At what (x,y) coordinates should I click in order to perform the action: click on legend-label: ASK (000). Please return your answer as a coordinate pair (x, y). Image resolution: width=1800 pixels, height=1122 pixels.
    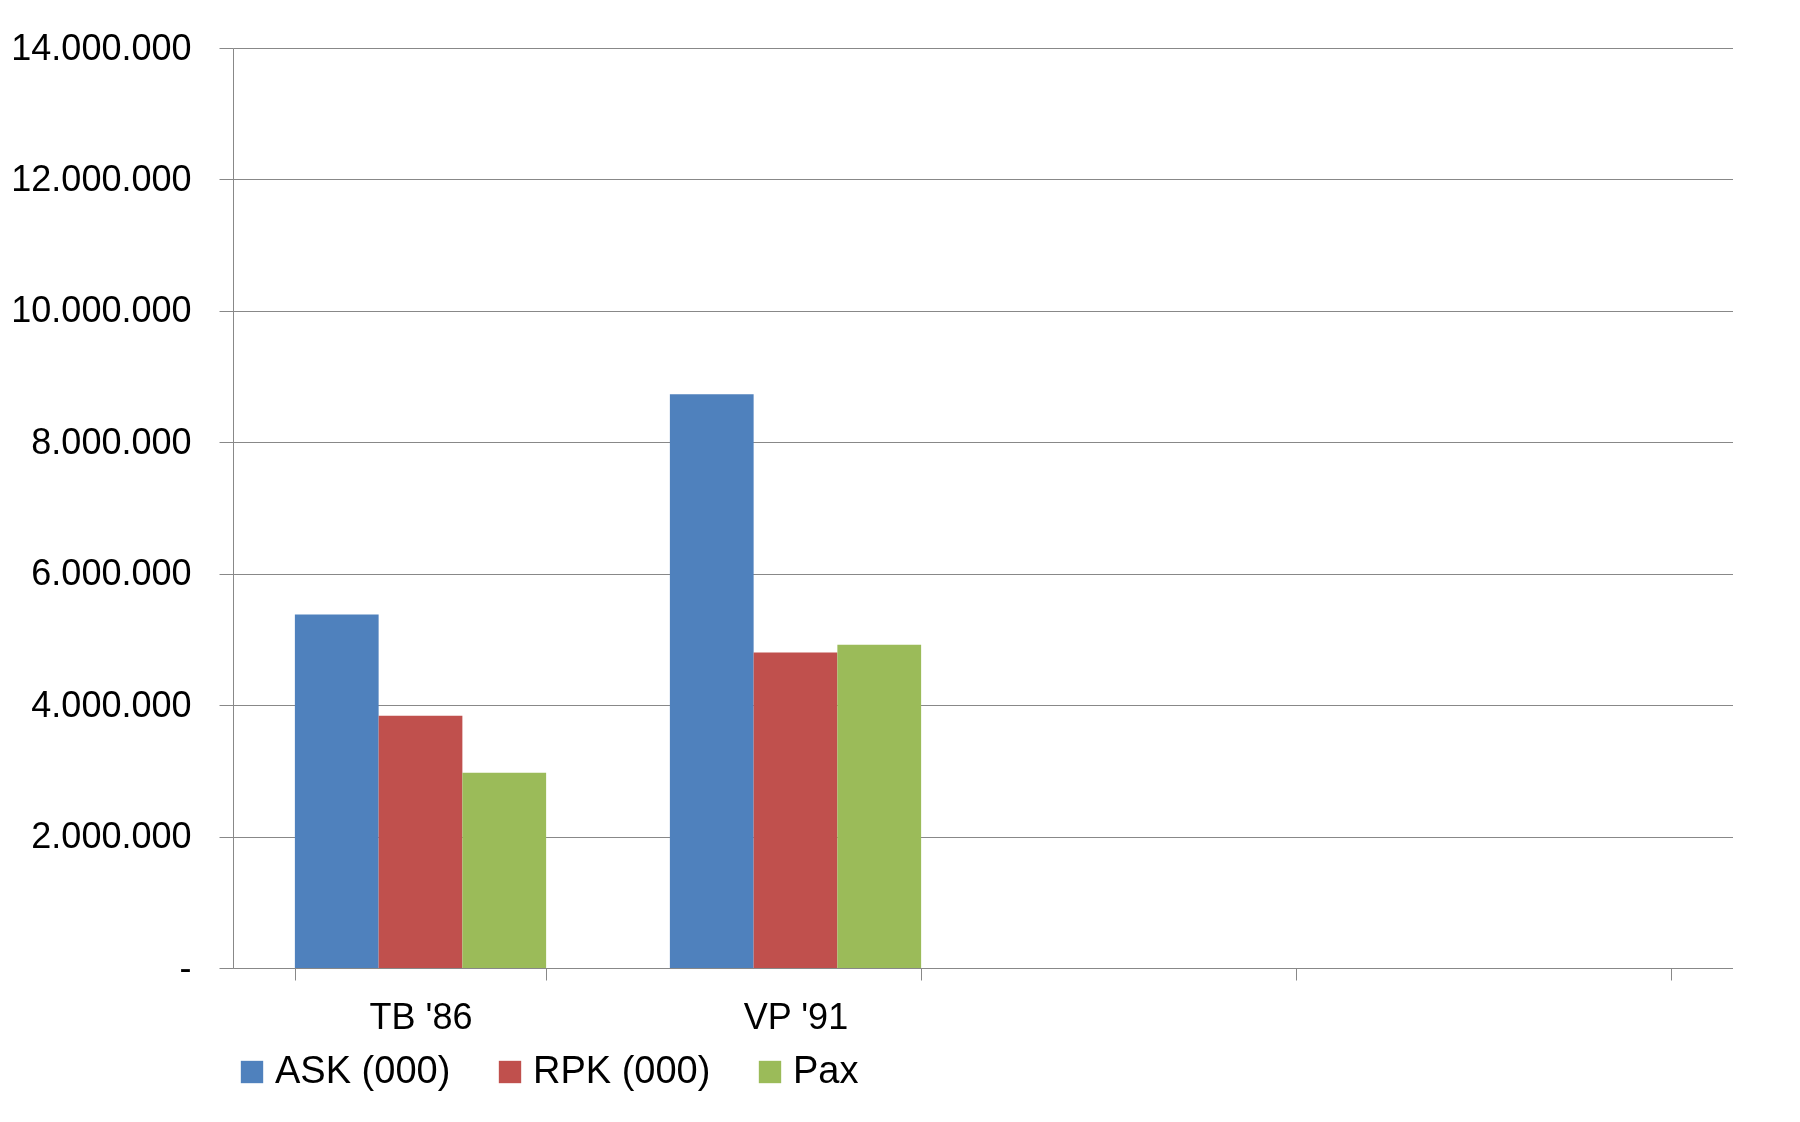
    Looking at the image, I should click on (363, 1070).